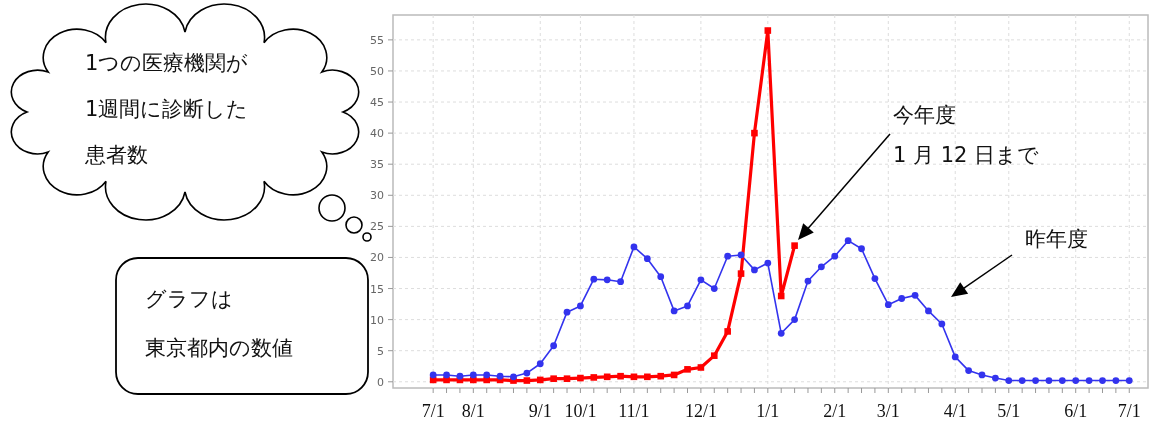 This screenshot has height=432, width=1151. What do you see at coordinates (377, 134) in the screenshot?
I see `y-tick-label: 40` at bounding box center [377, 134].